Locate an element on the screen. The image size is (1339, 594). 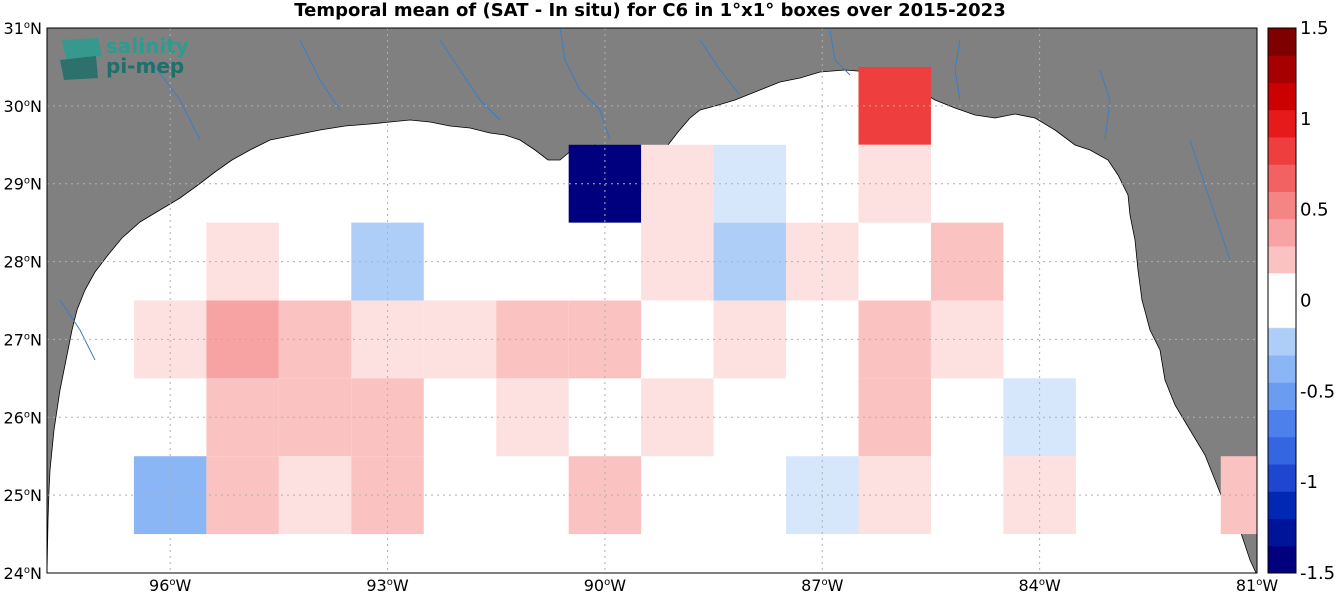
logo-text-pi-mep: pi-mep is located at coordinates (145, 66).